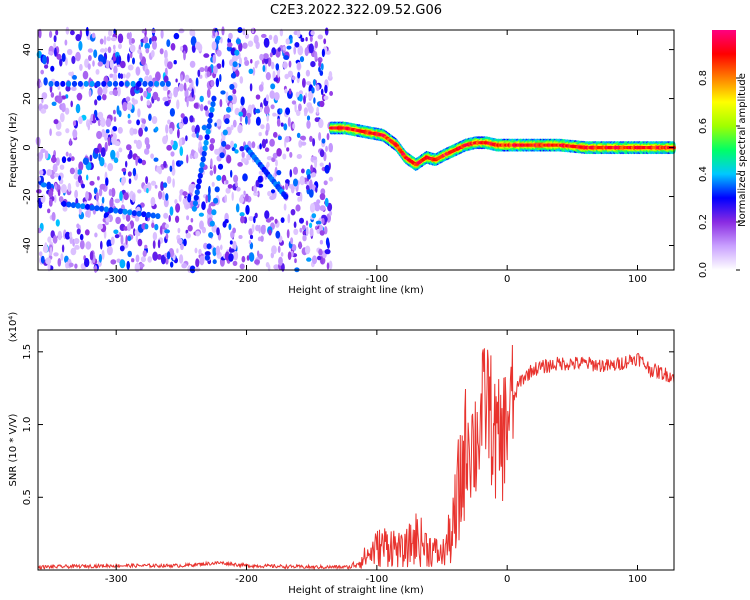  Describe the element at coordinates (703, 270) in the screenshot. I see `colorbar-tick-label: 0.0` at that location.